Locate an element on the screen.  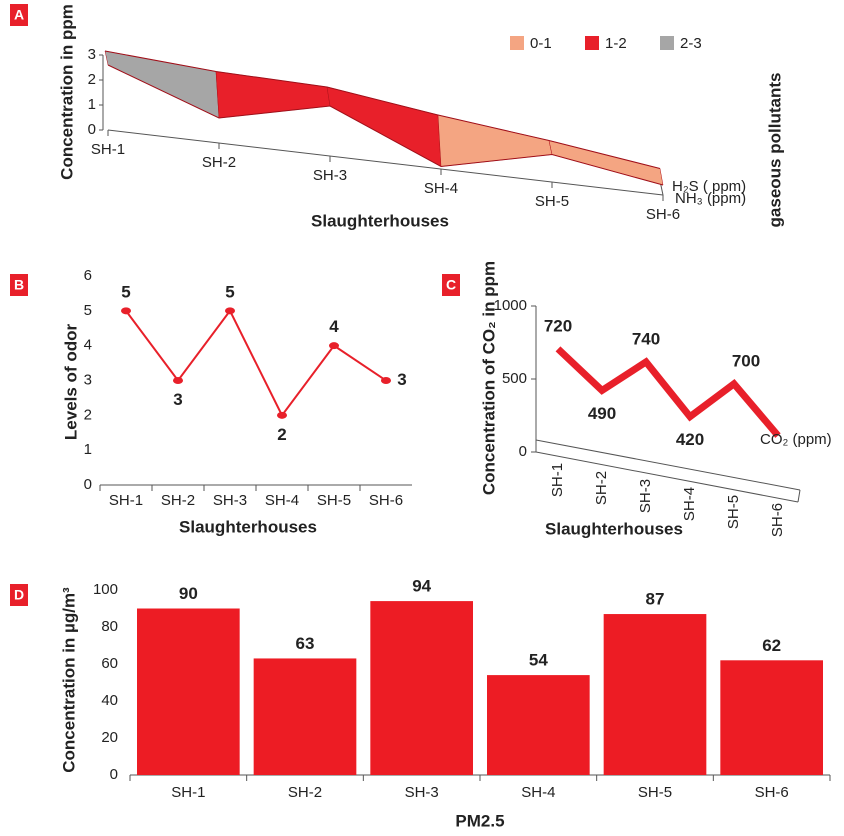
data-label: 63 is located at coordinates (305, 643).